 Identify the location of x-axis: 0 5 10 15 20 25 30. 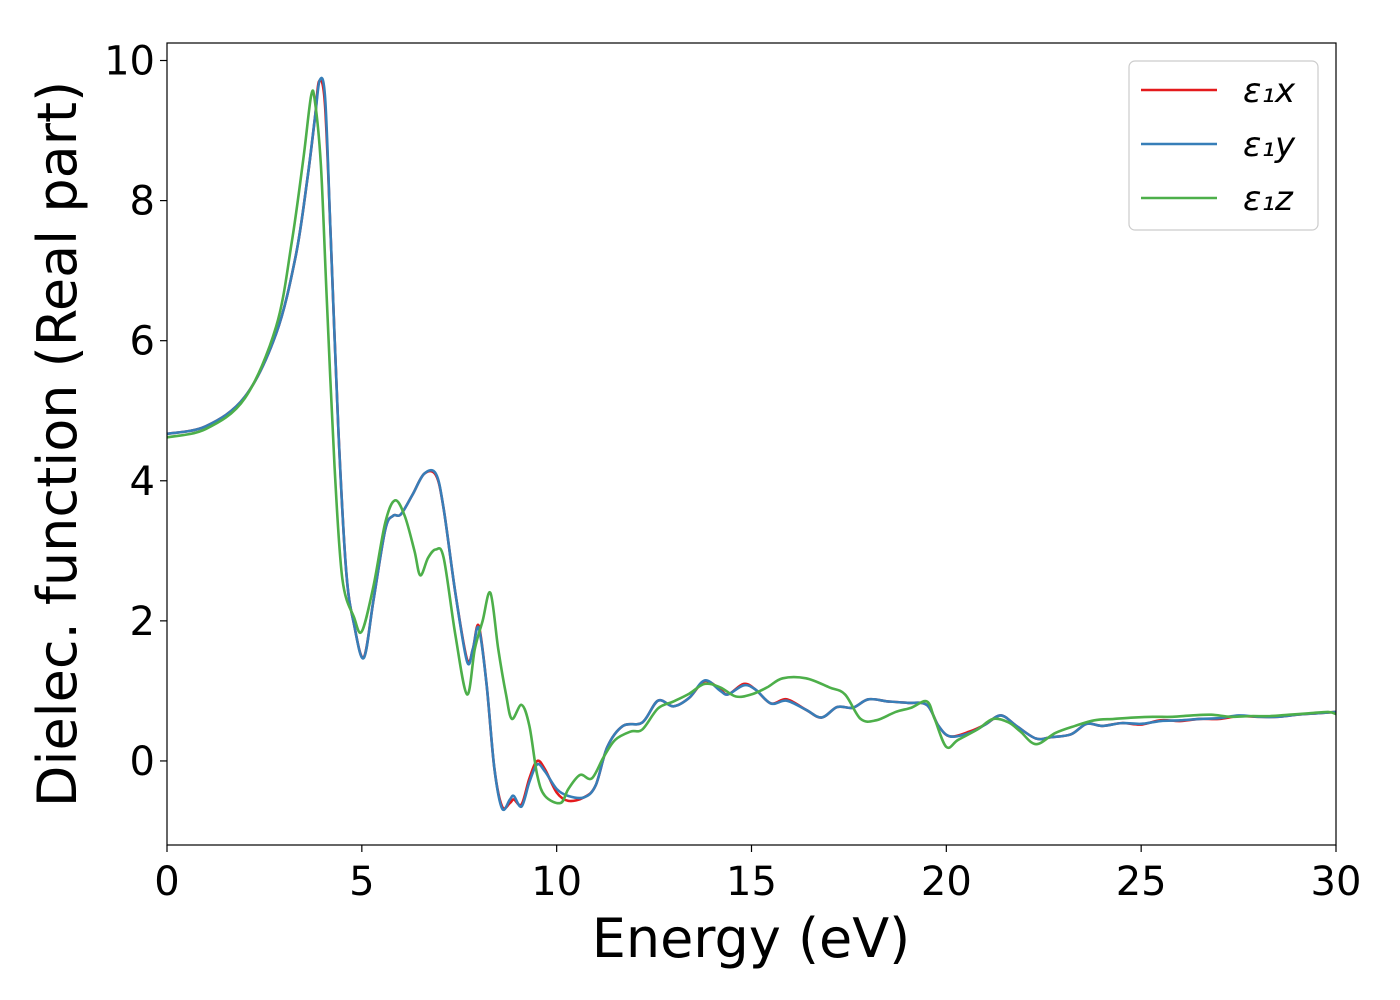
(757, 875).